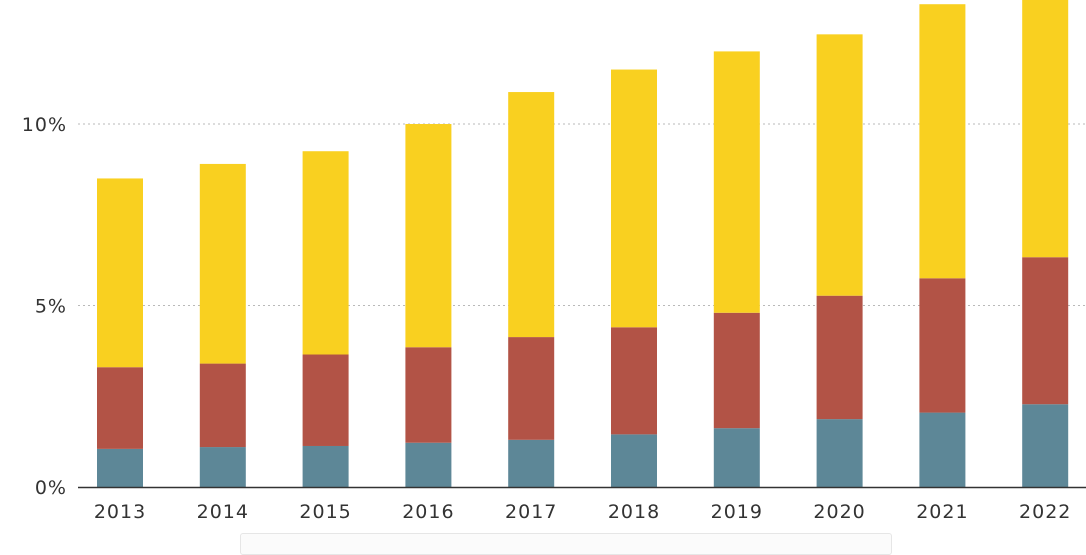 The width and height of the screenshot is (1086, 555). What do you see at coordinates (839, 512) in the screenshot?
I see `x-tick-label: 2020` at bounding box center [839, 512].